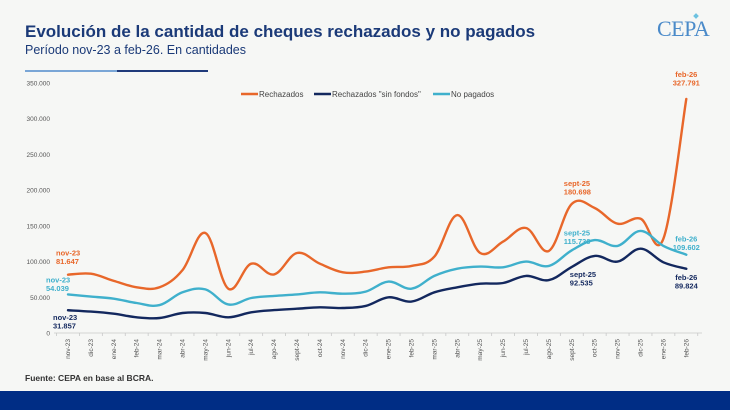 The height and width of the screenshot is (410, 730). I want to click on cepa-logo: CEPA, so click(683, 28).